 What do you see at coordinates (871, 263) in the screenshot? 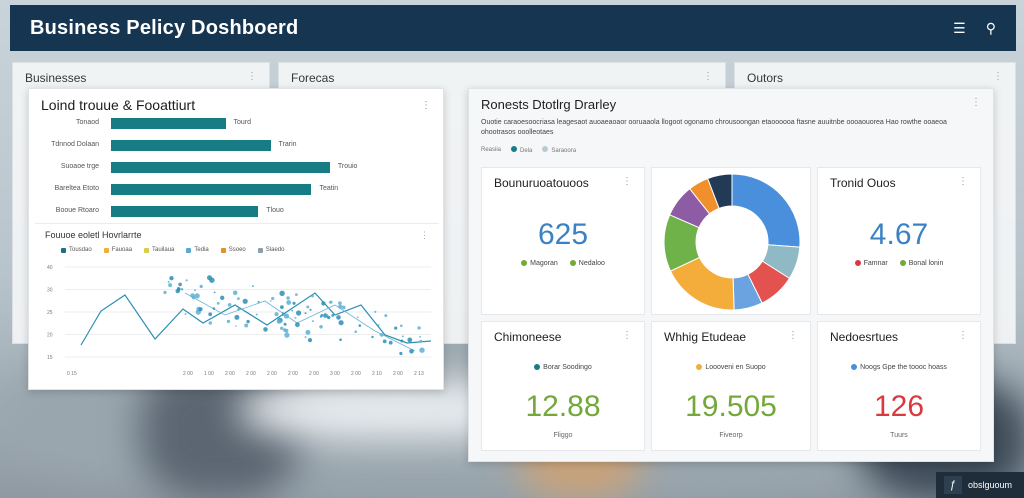
I see `tile-legend-item: Famnar` at bounding box center [871, 263].